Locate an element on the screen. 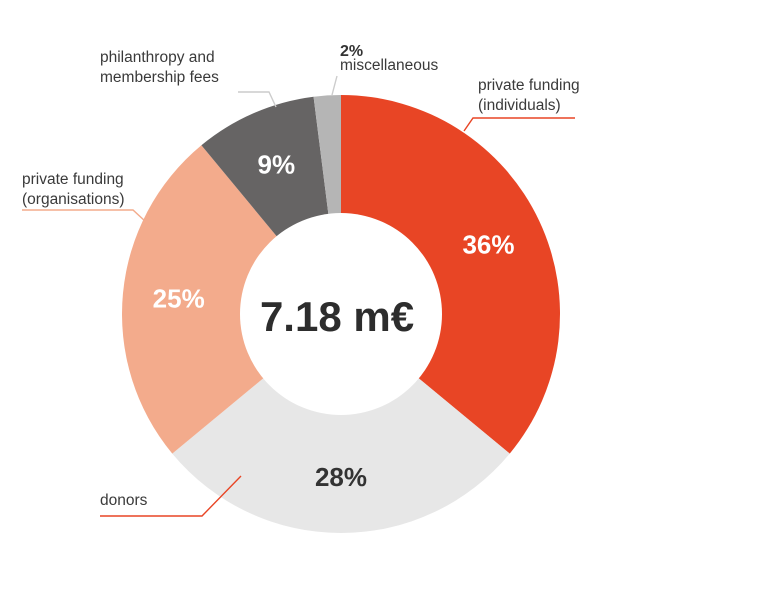  callout-philanthropy-and-membership-fees: philanthropy and membership fees is located at coordinates (188, 78).